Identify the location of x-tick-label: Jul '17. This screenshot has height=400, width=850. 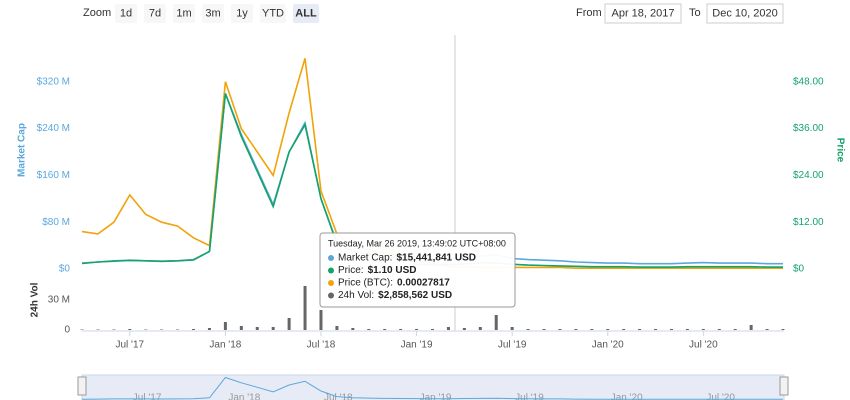
(129, 345).